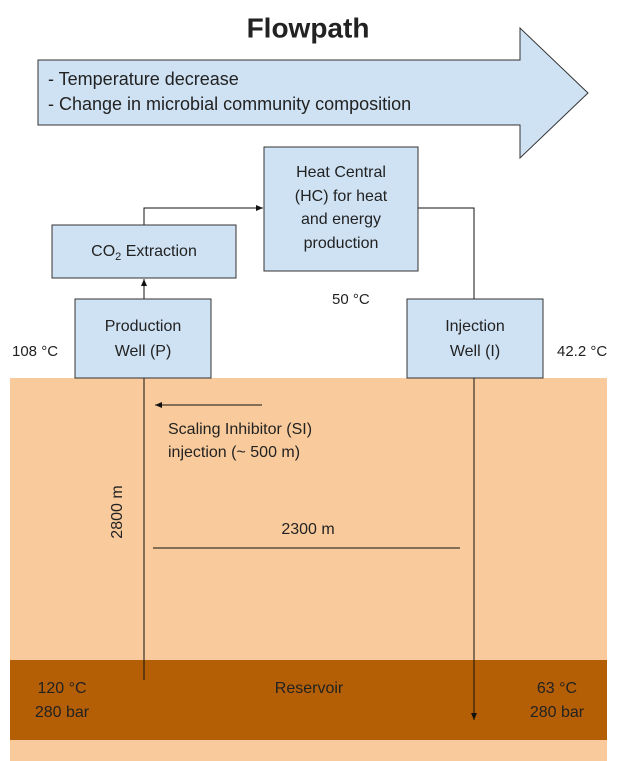 This screenshot has width=617, height=761. What do you see at coordinates (118, 257) in the screenshot?
I see `subscript: 2` at bounding box center [118, 257].